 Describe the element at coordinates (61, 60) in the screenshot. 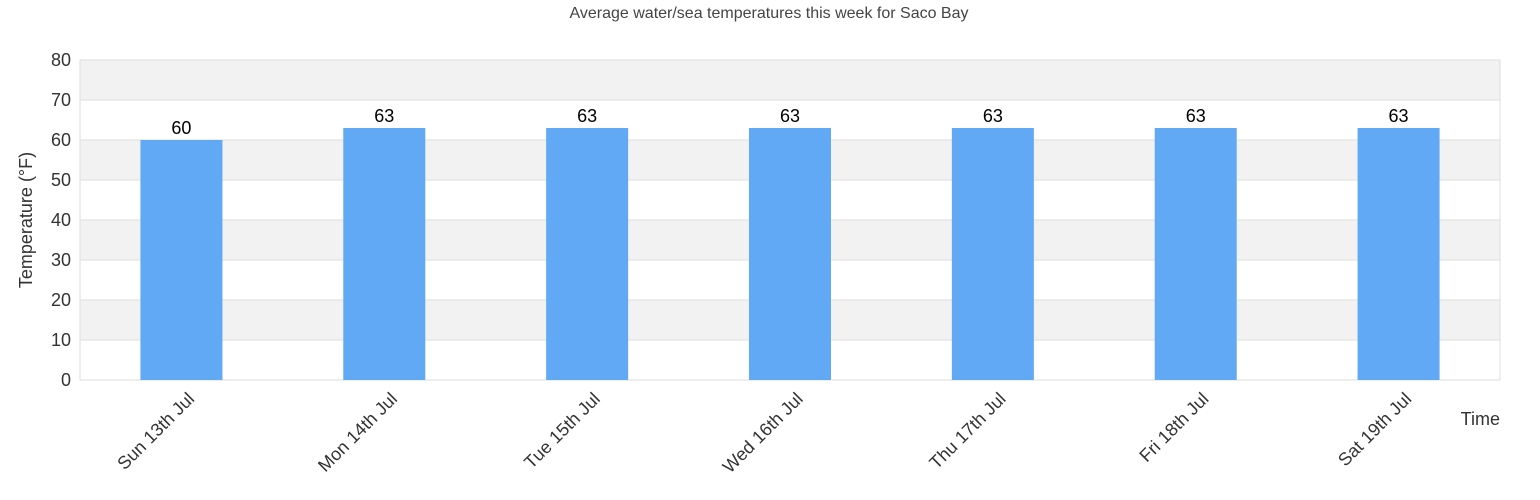

I see `y-tick-label: 80` at that location.